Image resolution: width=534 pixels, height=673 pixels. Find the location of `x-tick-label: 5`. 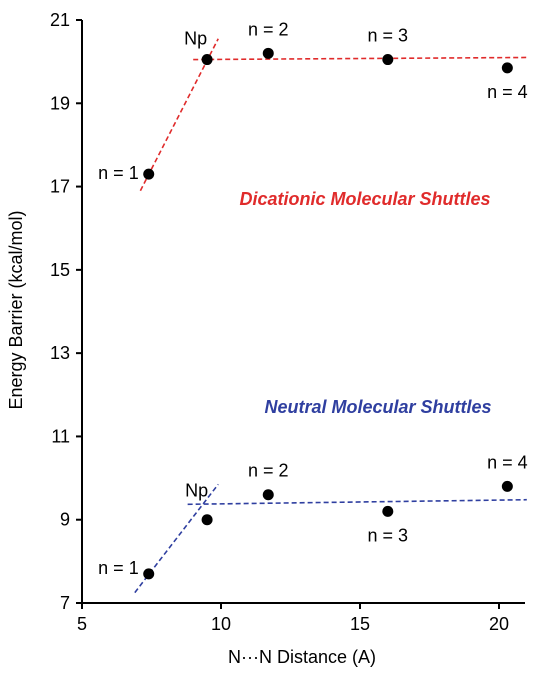

x-tick-label: 5 is located at coordinates (82, 624).